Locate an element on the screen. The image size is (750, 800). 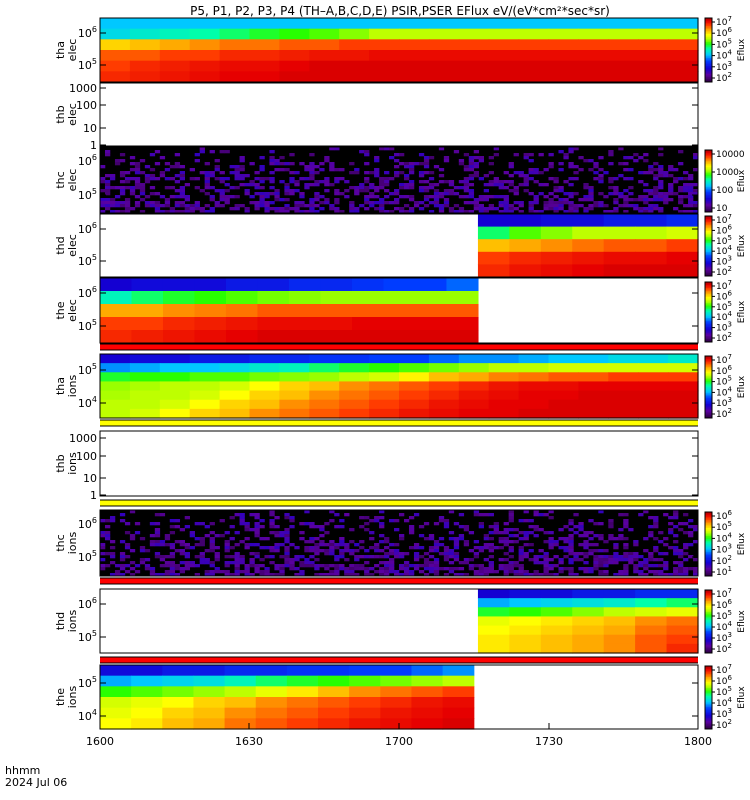
y-tick-label: 105 is located at coordinates (87, 325).